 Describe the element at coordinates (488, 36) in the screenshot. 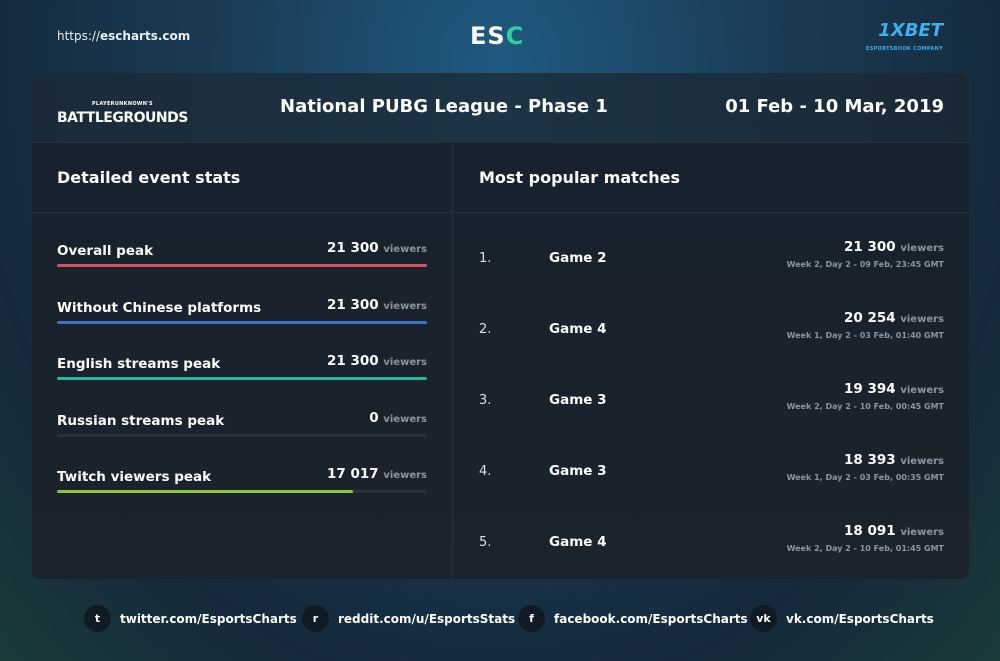

I see `logo-text: ES` at that location.